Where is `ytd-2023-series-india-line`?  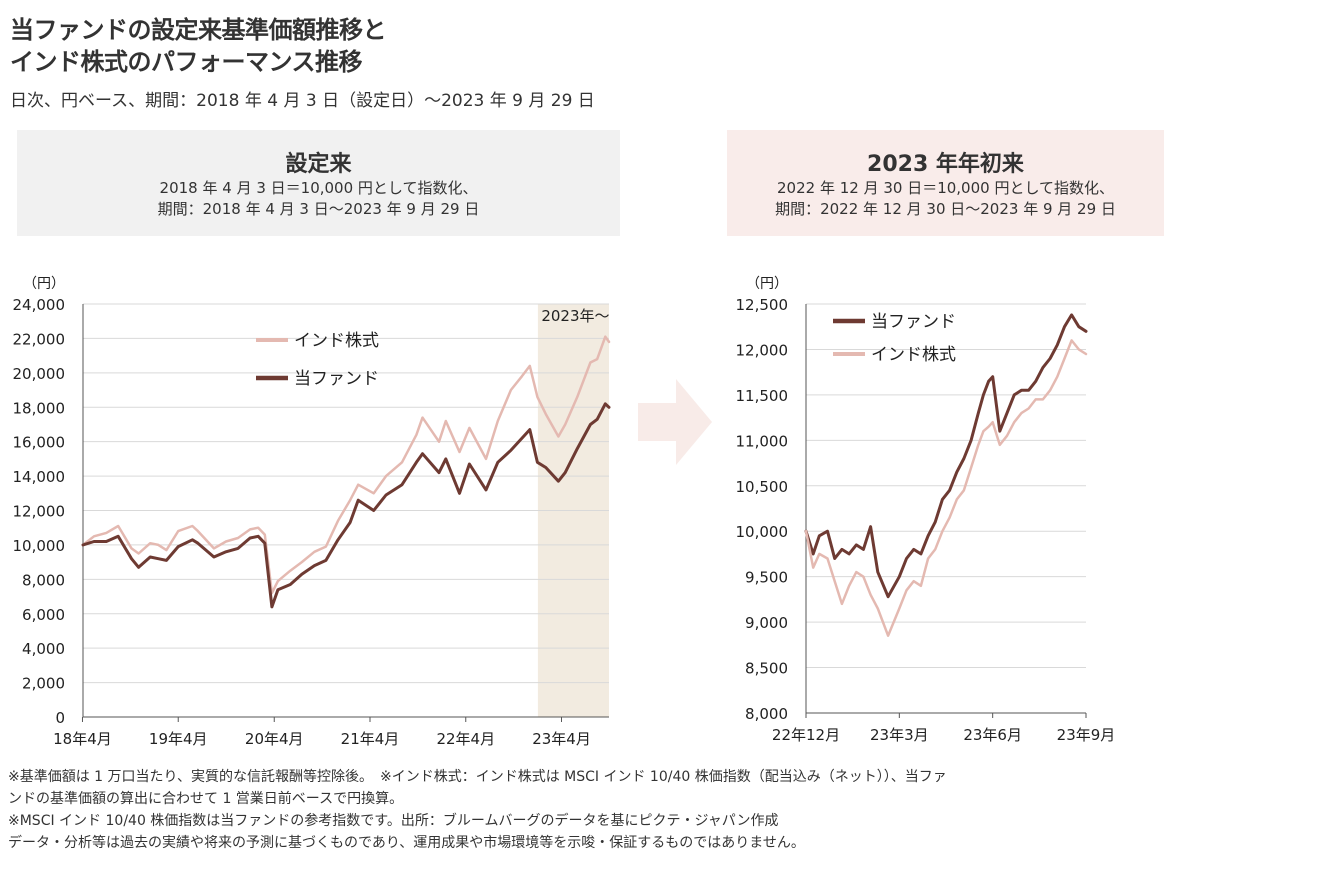 ytd-2023-series-india-line is located at coordinates (946, 488).